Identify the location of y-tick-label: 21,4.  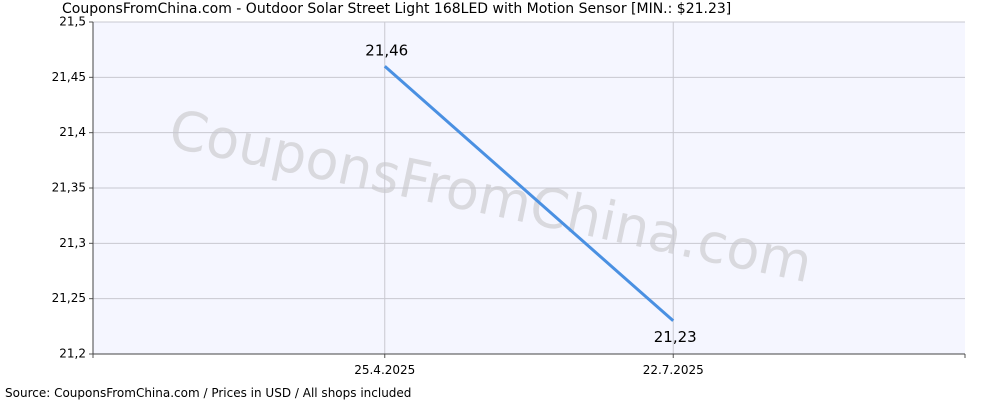
(72, 132).